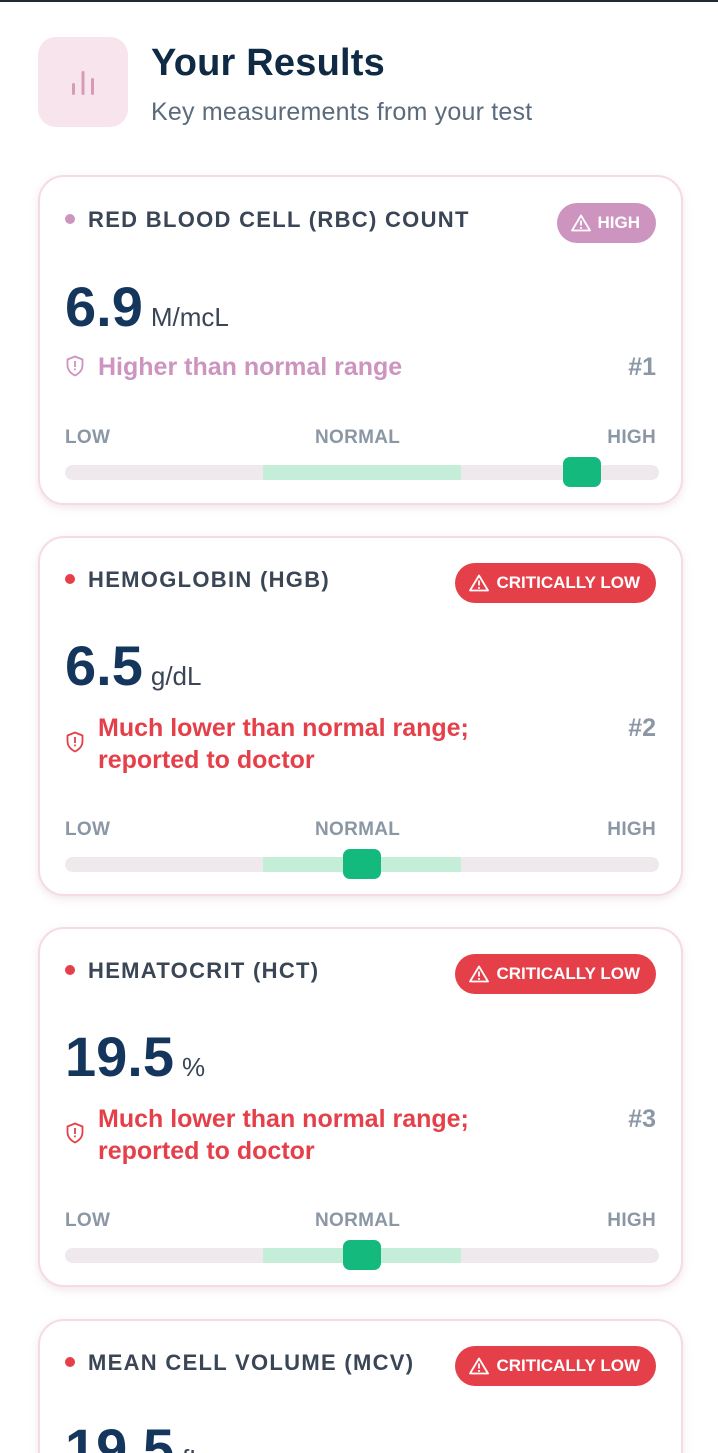 The height and width of the screenshot is (1453, 718). I want to click on result-name: MEAN CELL VOLUME (MCV), so click(251, 1362).